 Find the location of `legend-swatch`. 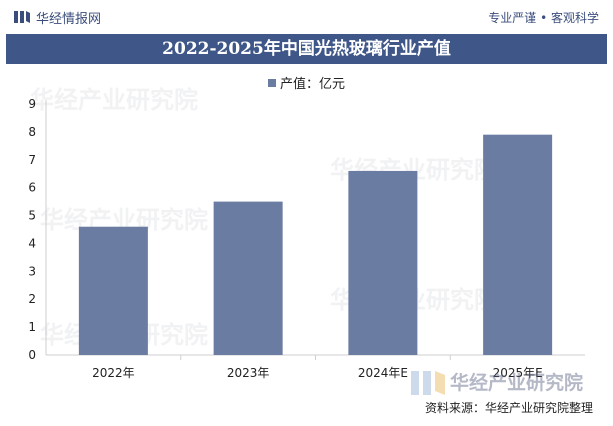

legend-swatch is located at coordinates (271, 83).